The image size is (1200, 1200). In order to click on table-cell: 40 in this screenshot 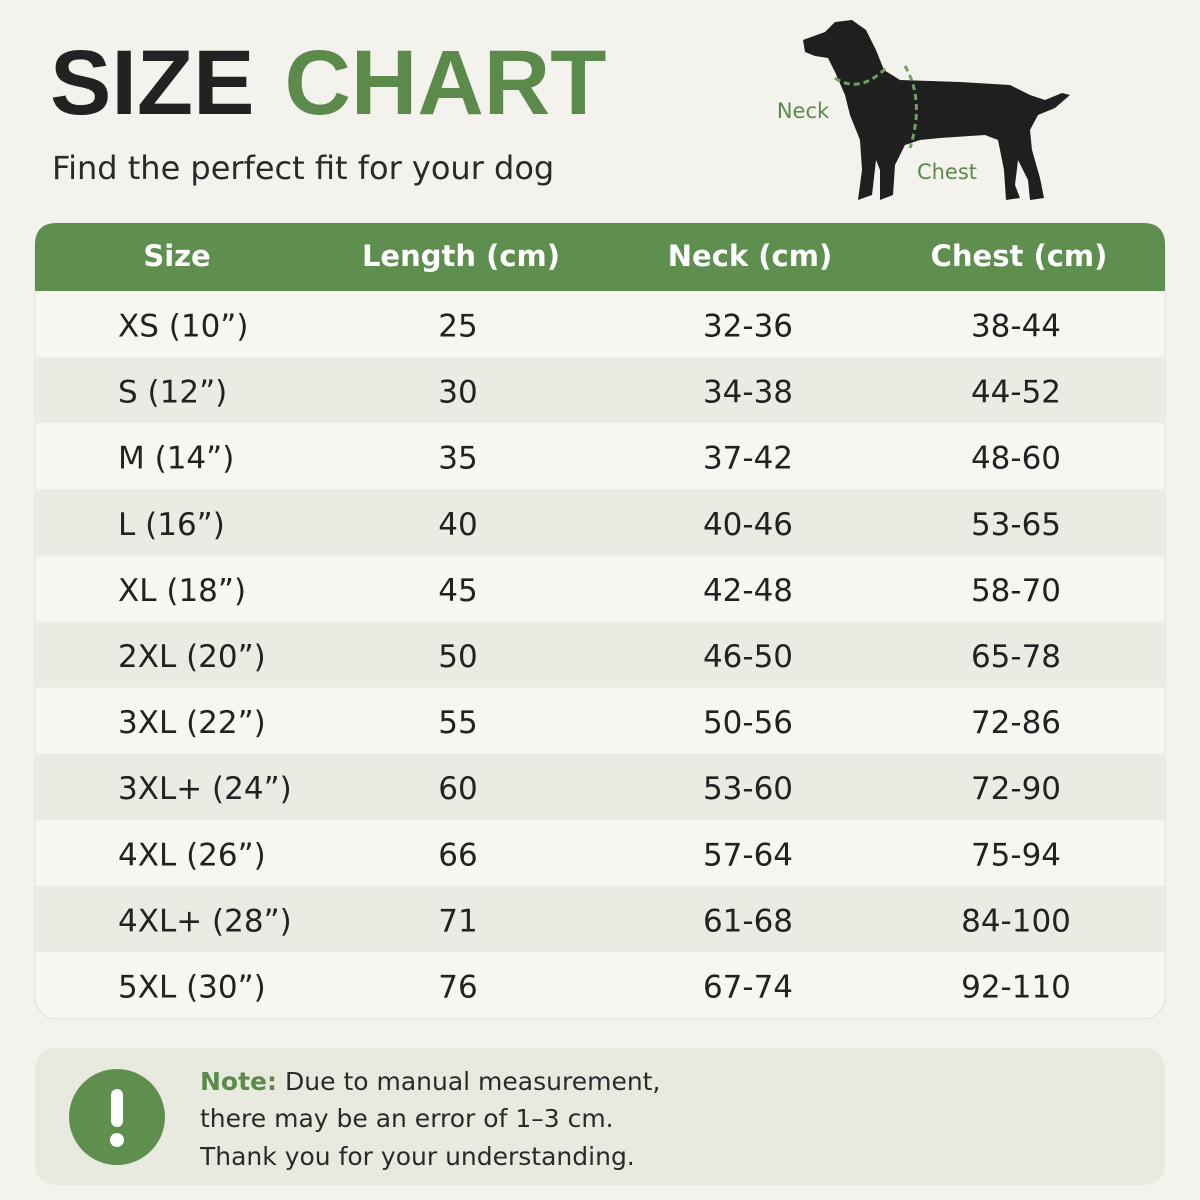, I will do `click(457, 525)`.